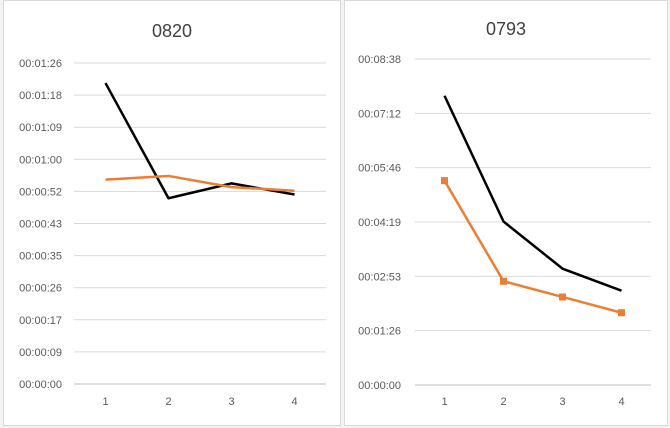  What do you see at coordinates (40, 321) in the screenshot?
I see `y-tick-label: 00:00:17` at bounding box center [40, 321].